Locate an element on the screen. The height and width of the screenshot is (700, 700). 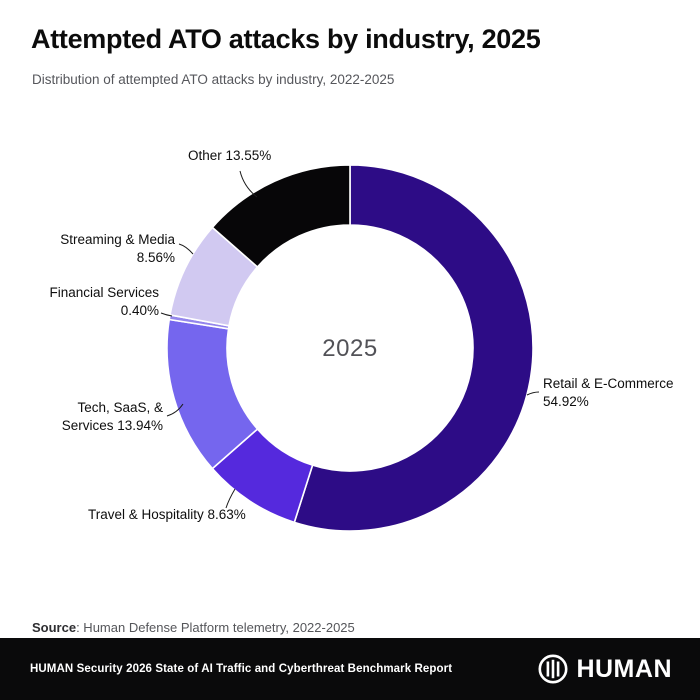
page-title: Attempted ATO attacks by industry, 2025 is located at coordinates (286, 39).